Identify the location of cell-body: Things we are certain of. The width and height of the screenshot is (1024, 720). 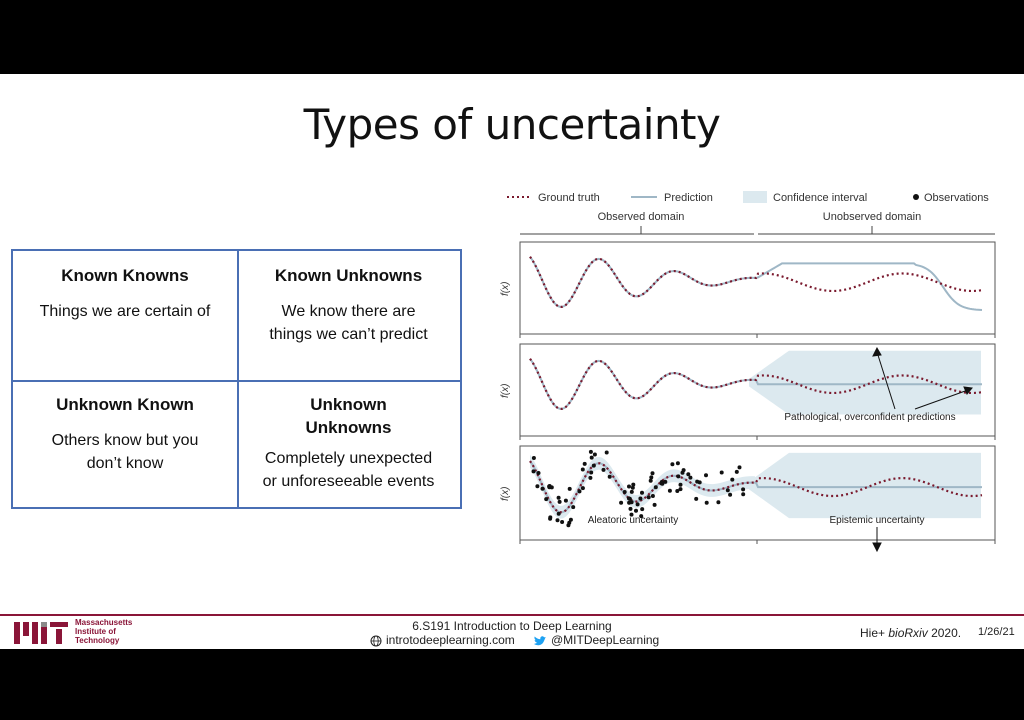
(125, 311).